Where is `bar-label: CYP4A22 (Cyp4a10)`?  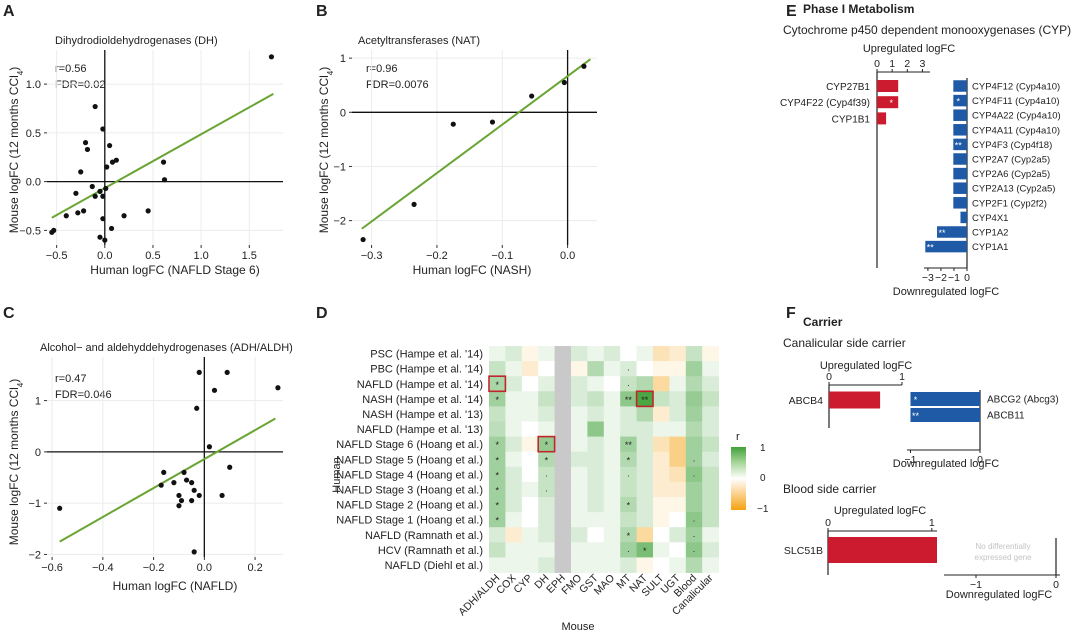 bar-label: CYP4A22 (Cyp4a10) is located at coordinates (1016, 116).